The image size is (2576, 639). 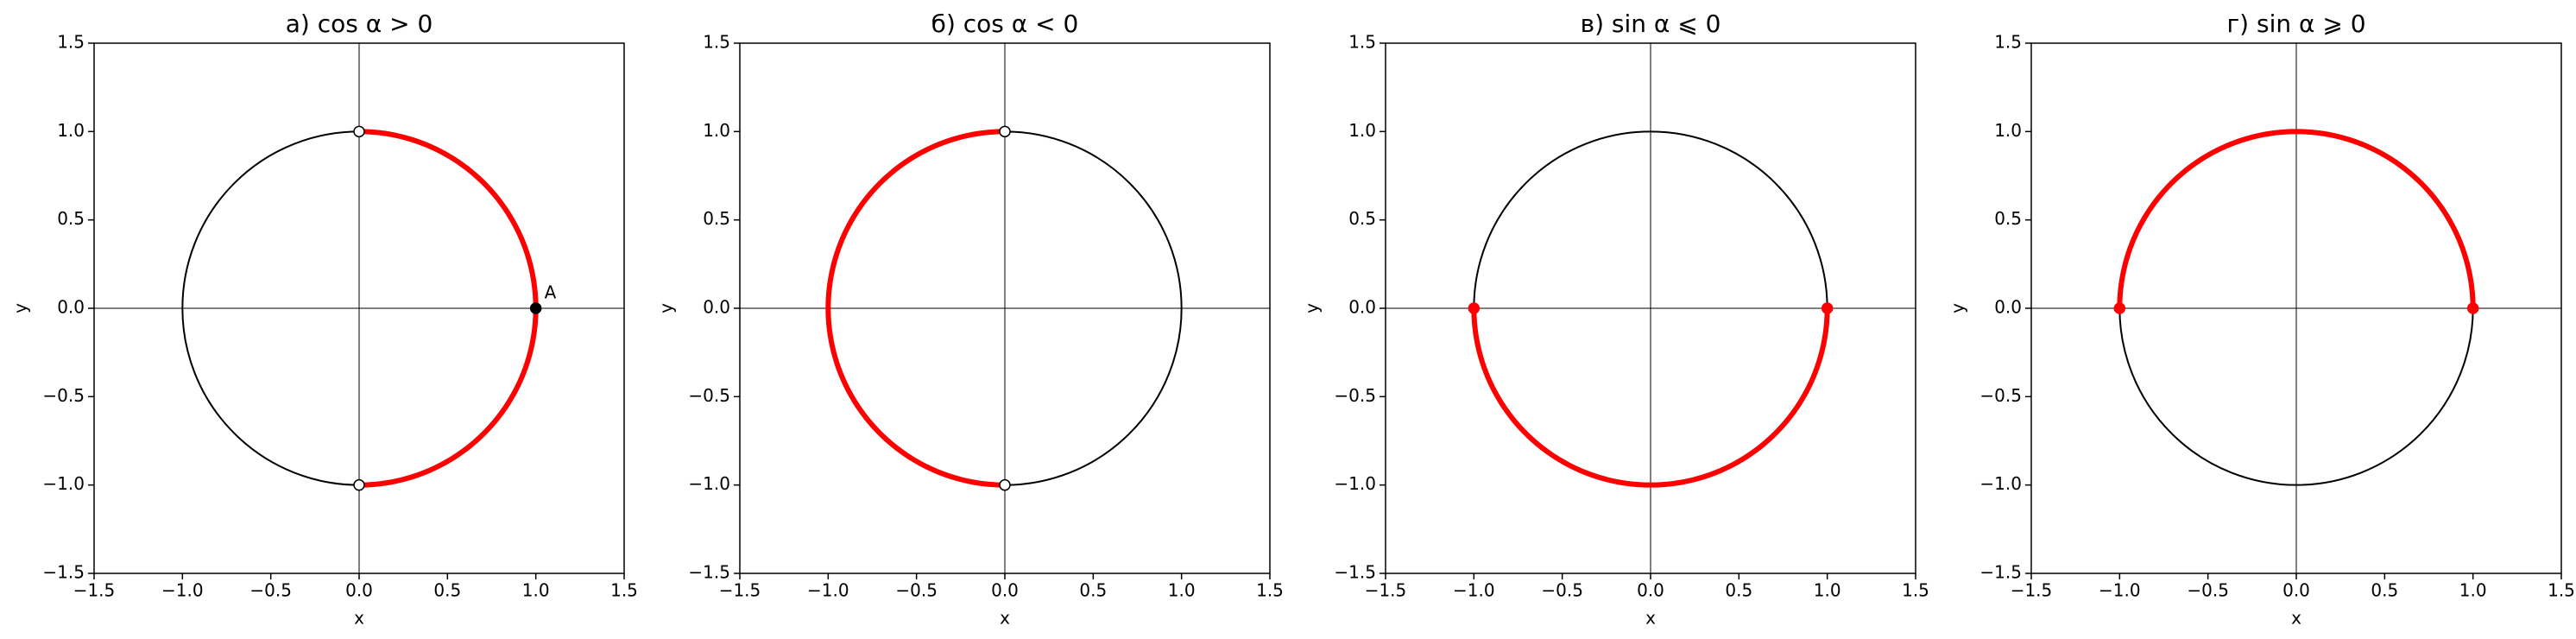 What do you see at coordinates (1651, 23) in the screenshot?
I see `subplot-title: в) sin α ⩽ 0` at bounding box center [1651, 23].